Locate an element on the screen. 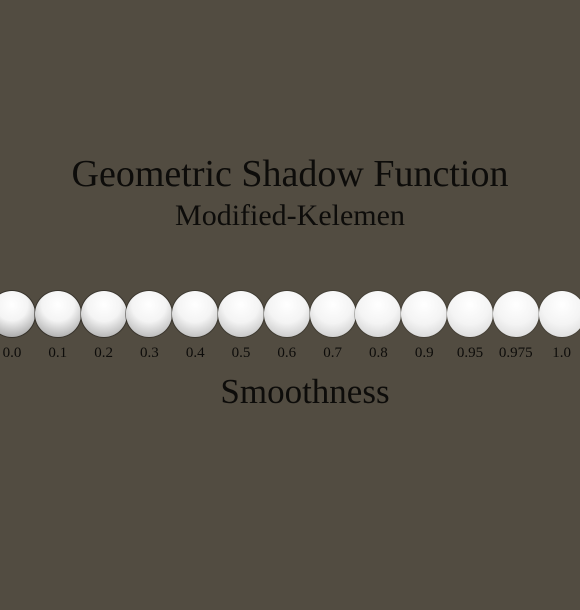 The height and width of the screenshot is (610, 580). sphere-sample: 0.5 is located at coordinates (241, 327).